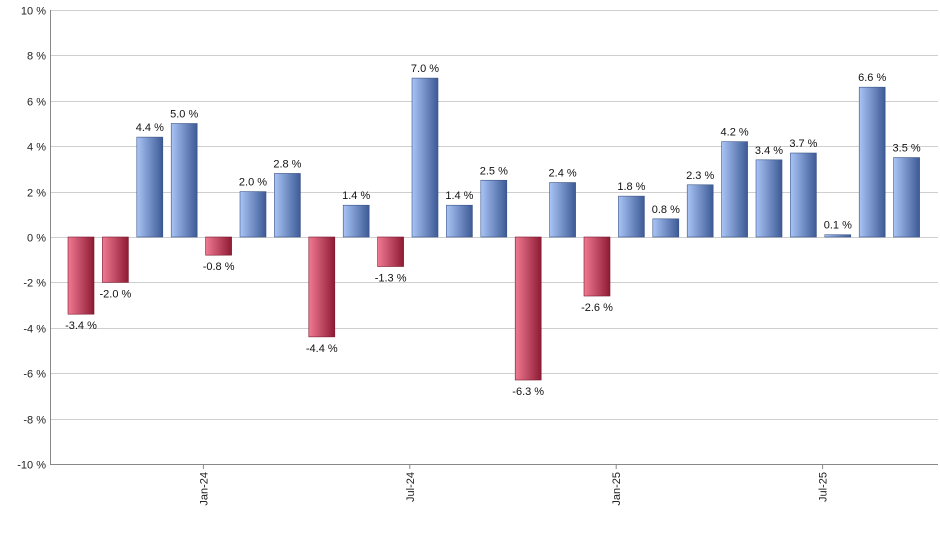 The image size is (940, 550). What do you see at coordinates (838, 226) in the screenshot?
I see `data-label: 0.1 %` at bounding box center [838, 226].